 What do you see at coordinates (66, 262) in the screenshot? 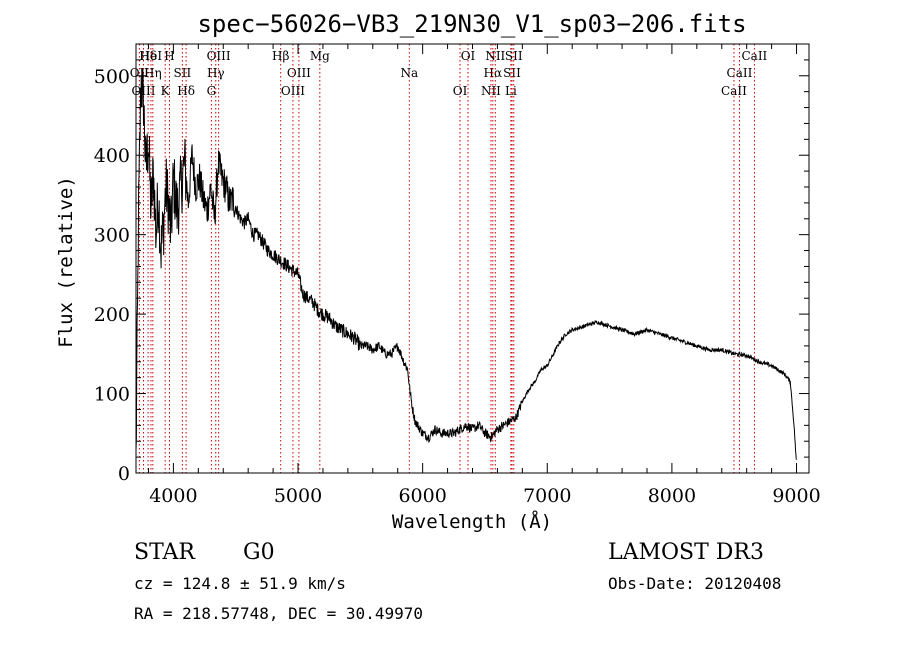
I see `y-axis-label: Flux (relative)` at bounding box center [66, 262].